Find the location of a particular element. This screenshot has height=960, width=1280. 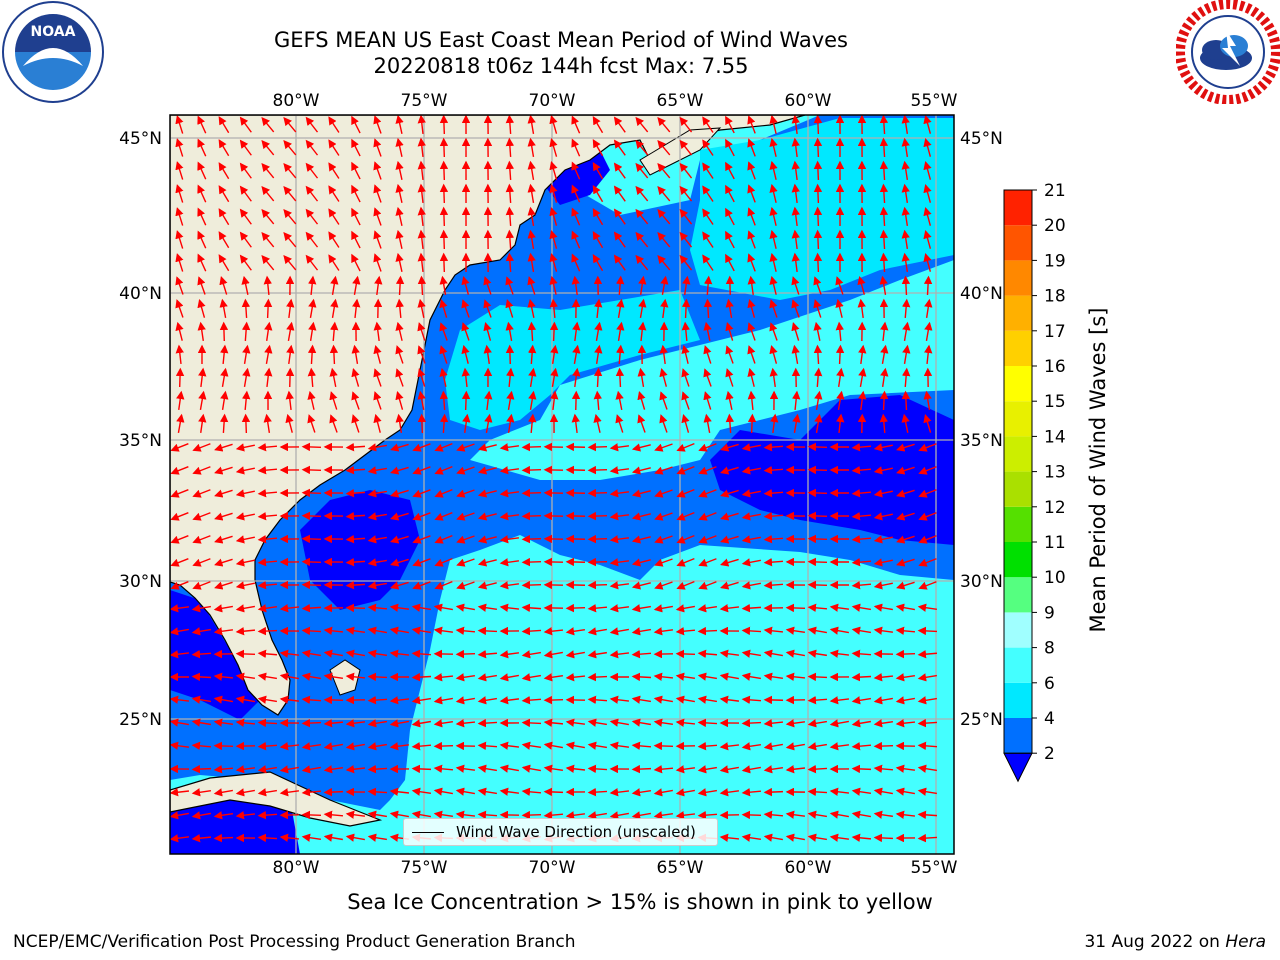

land-bahamas is located at coordinates (345, 677).